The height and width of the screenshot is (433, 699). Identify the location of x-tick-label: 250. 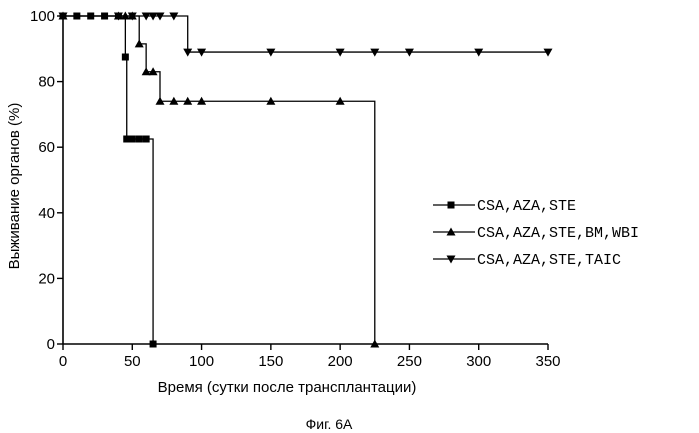
(409, 361).